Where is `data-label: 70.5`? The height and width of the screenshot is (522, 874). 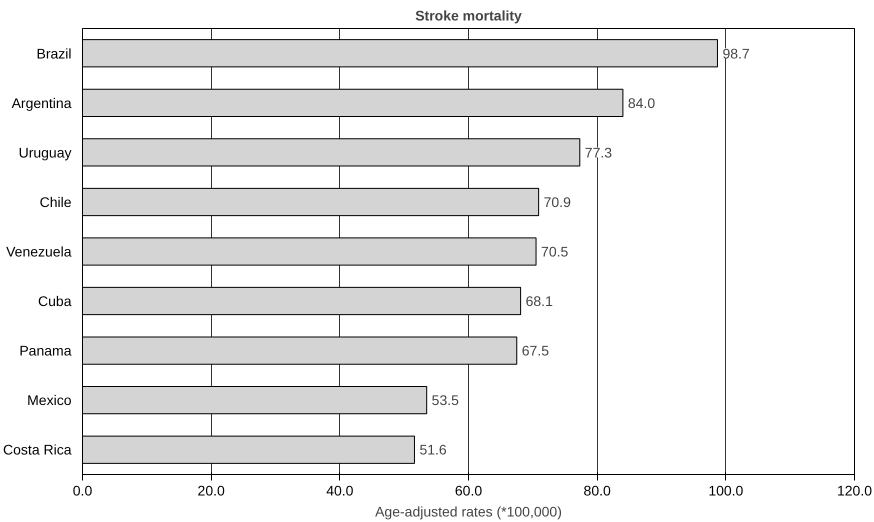 data-label: 70.5 is located at coordinates (555, 252).